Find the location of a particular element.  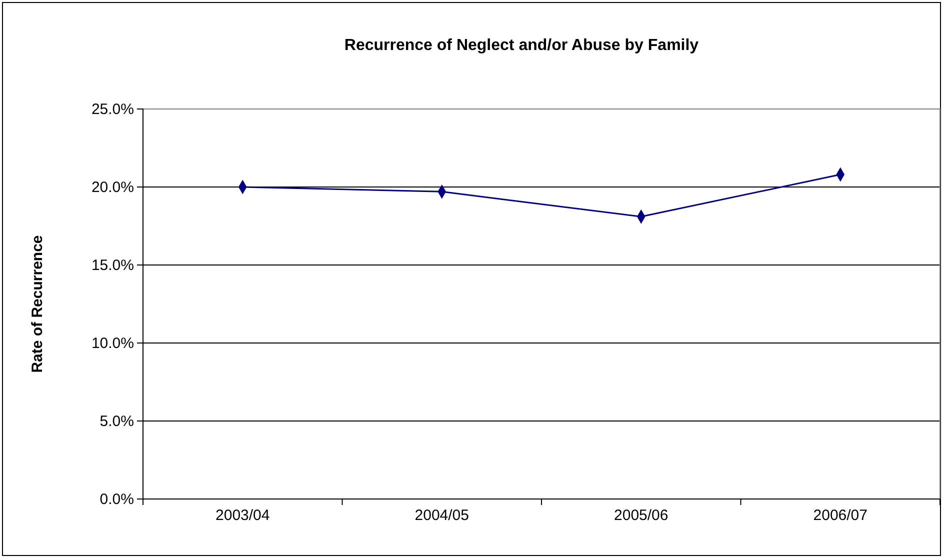

y-tick-label: 20.0% is located at coordinates (112, 187).